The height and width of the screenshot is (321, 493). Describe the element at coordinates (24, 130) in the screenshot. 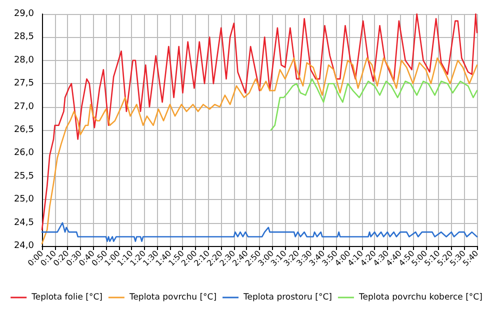

I see `y-tick-label: 26,5` at that location.